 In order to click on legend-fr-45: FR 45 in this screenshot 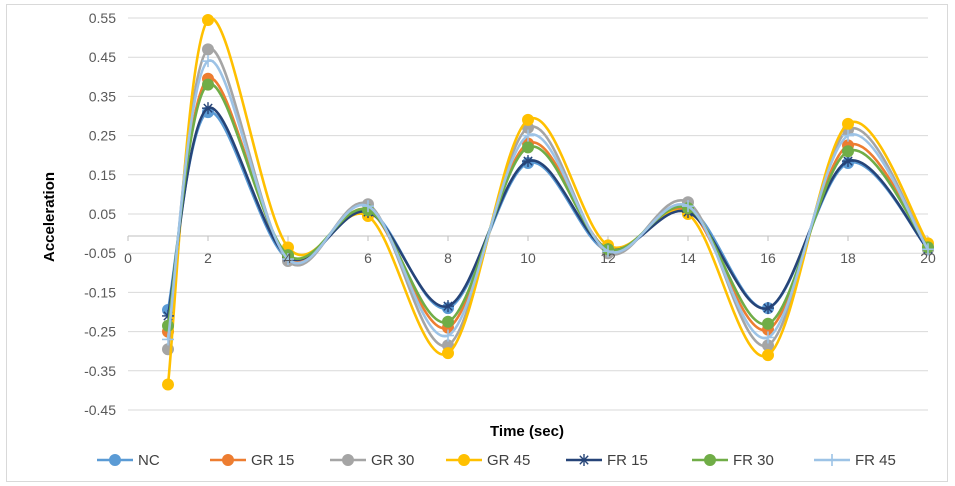, I will do `click(855, 460)`.